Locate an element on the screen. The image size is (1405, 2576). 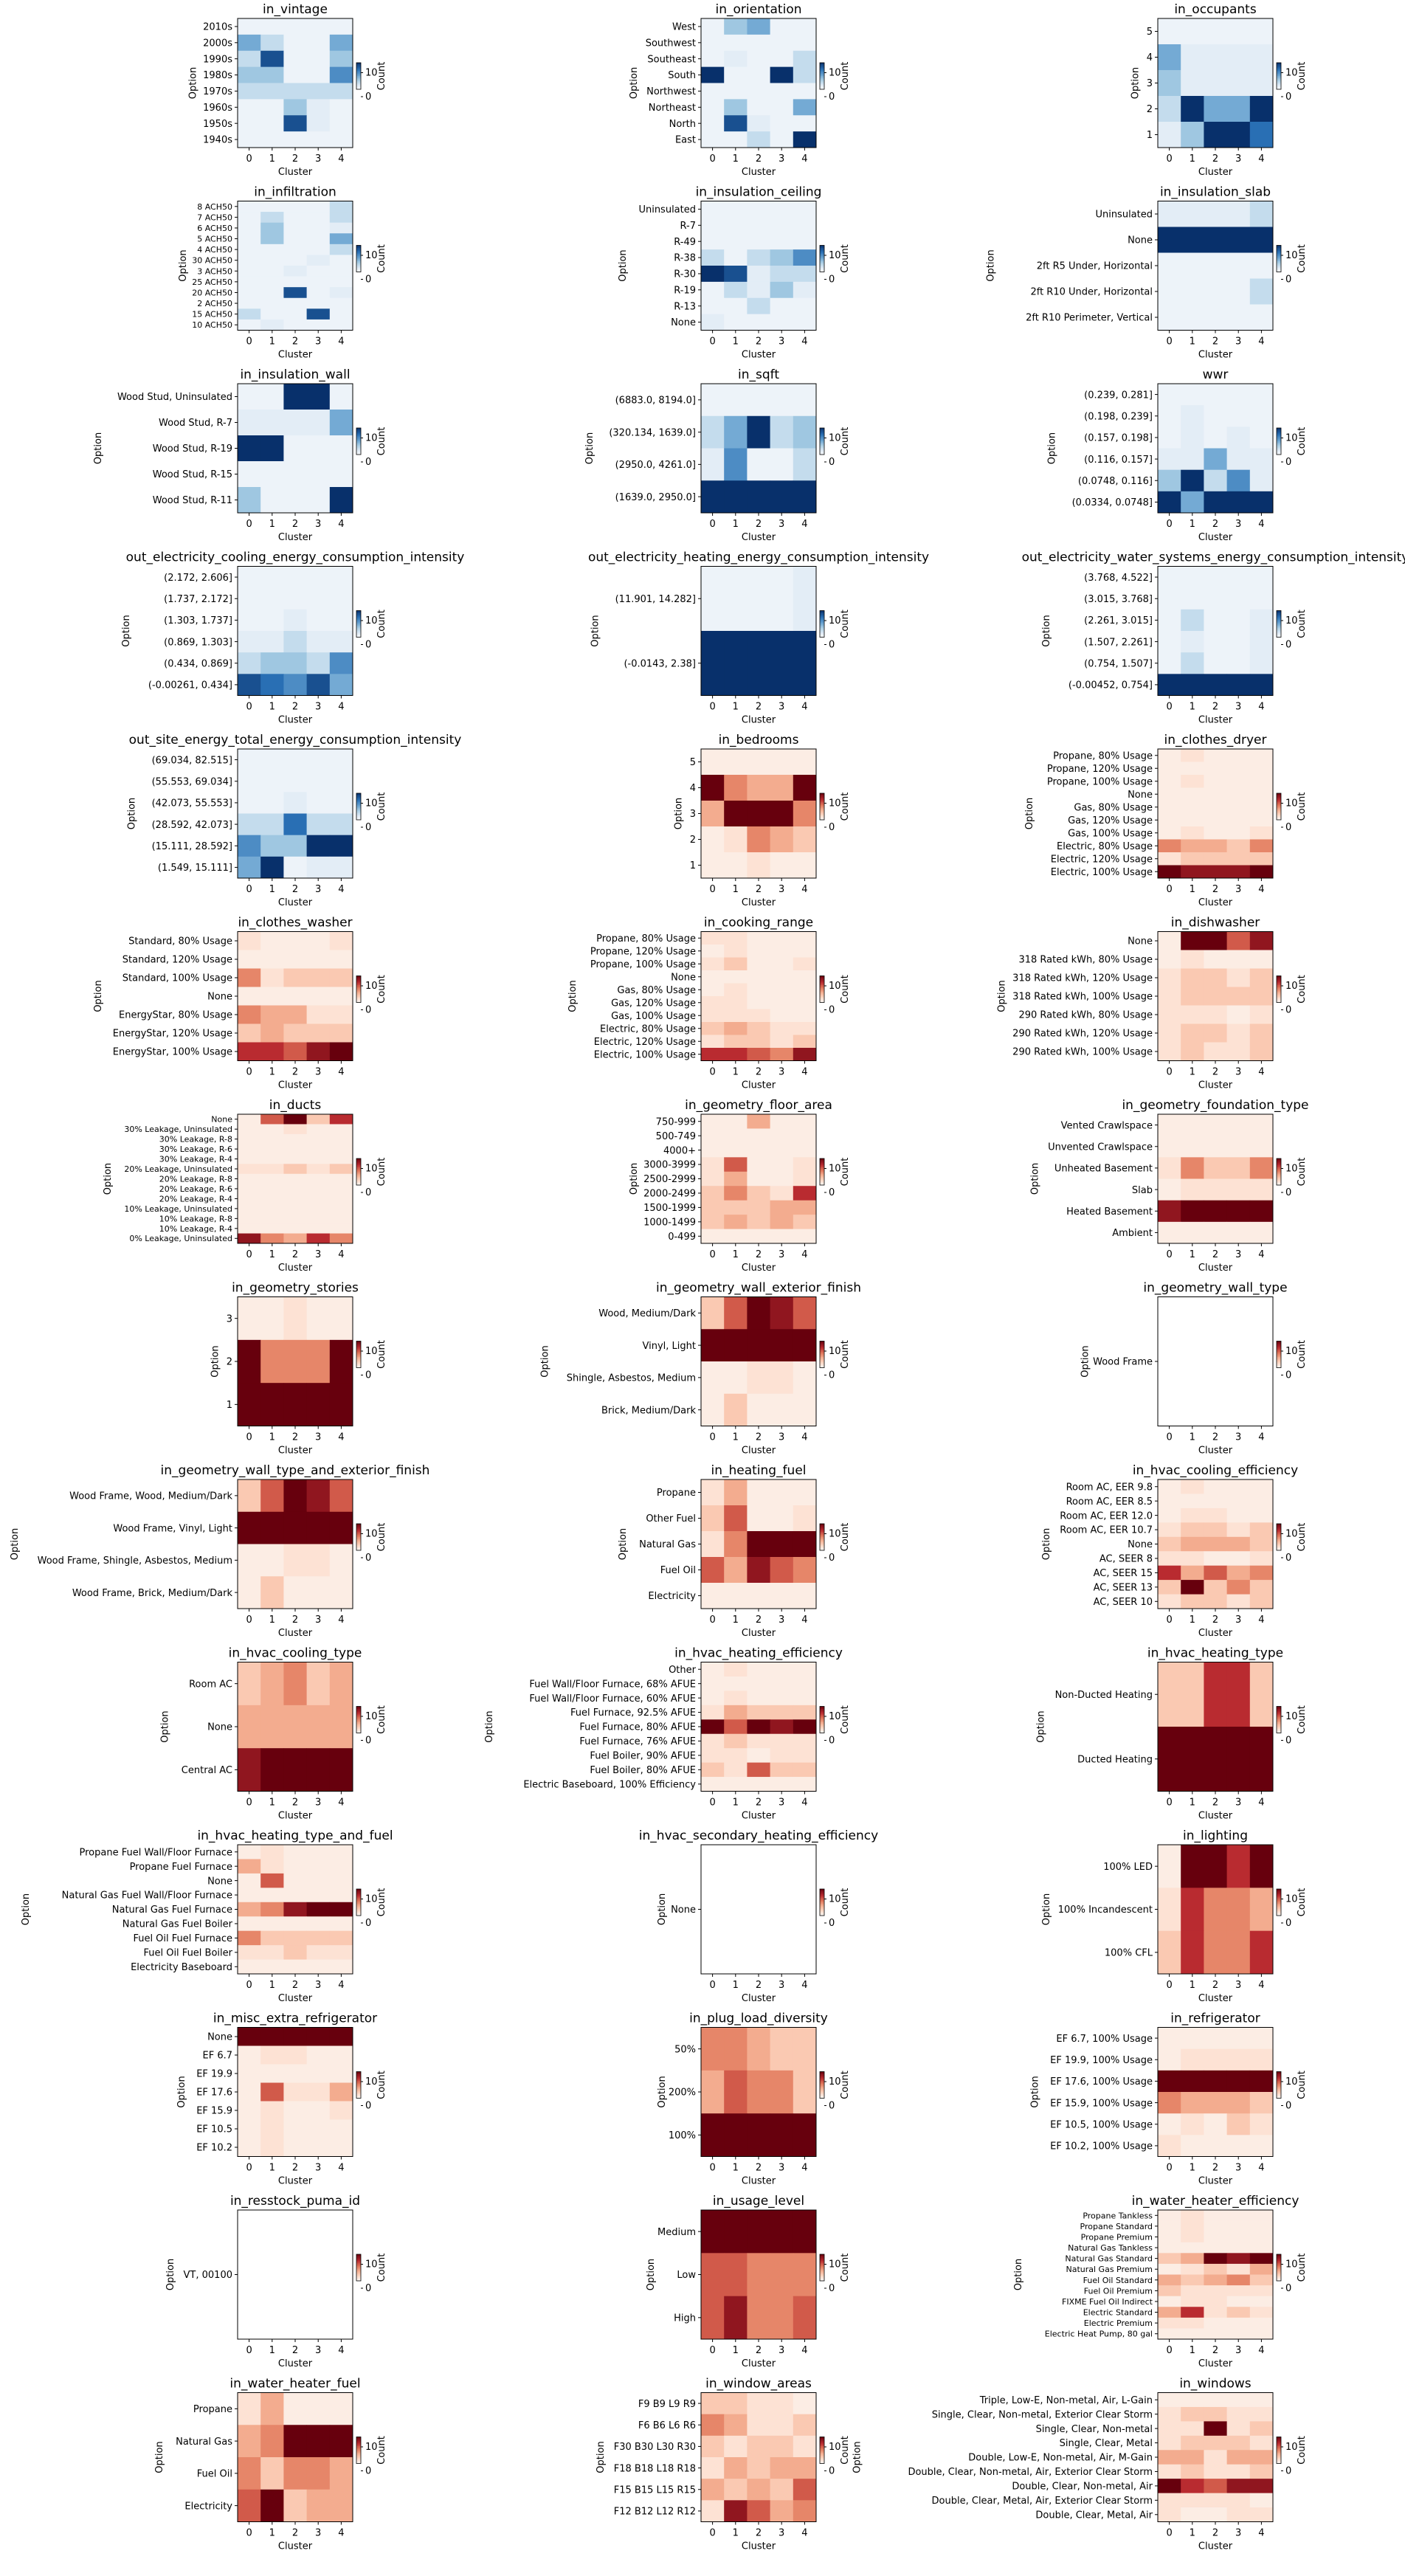
y-tick-label: (0.239, 0.281] is located at coordinates (1118, 396).